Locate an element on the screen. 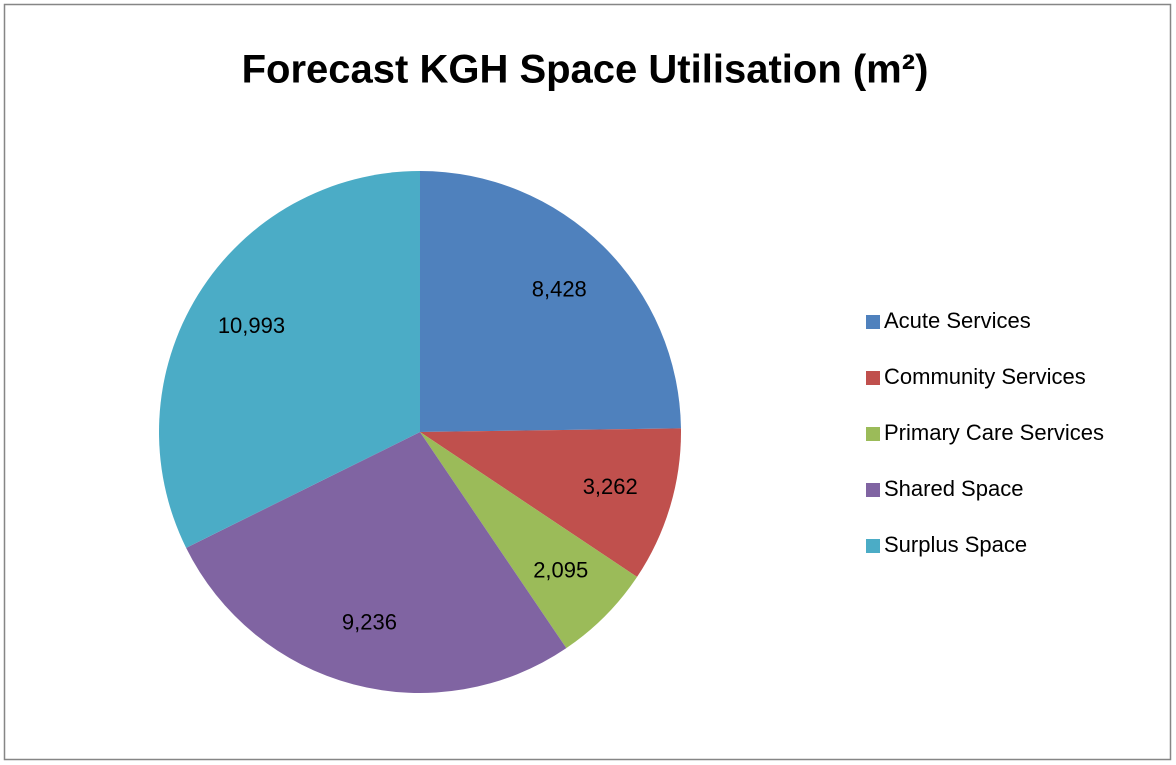 The image size is (1176, 765). data-label: 8,428 is located at coordinates (559, 289).